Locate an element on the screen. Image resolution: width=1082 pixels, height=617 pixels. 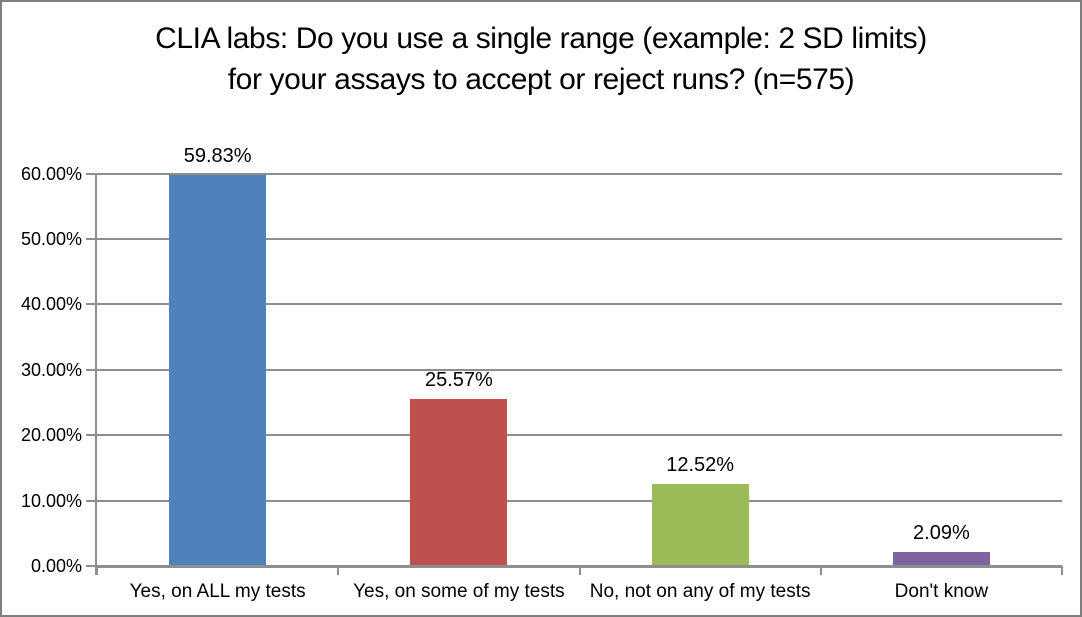
y-tick-label: 30.00% is located at coordinates (51, 369).